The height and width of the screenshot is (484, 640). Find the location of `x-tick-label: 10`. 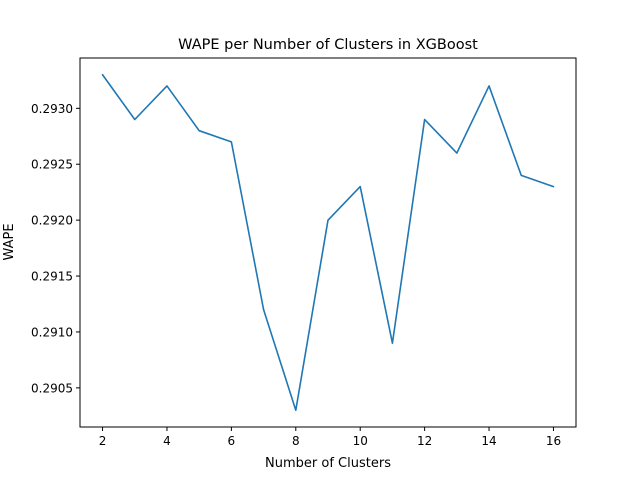

x-tick-label: 10 is located at coordinates (360, 441).